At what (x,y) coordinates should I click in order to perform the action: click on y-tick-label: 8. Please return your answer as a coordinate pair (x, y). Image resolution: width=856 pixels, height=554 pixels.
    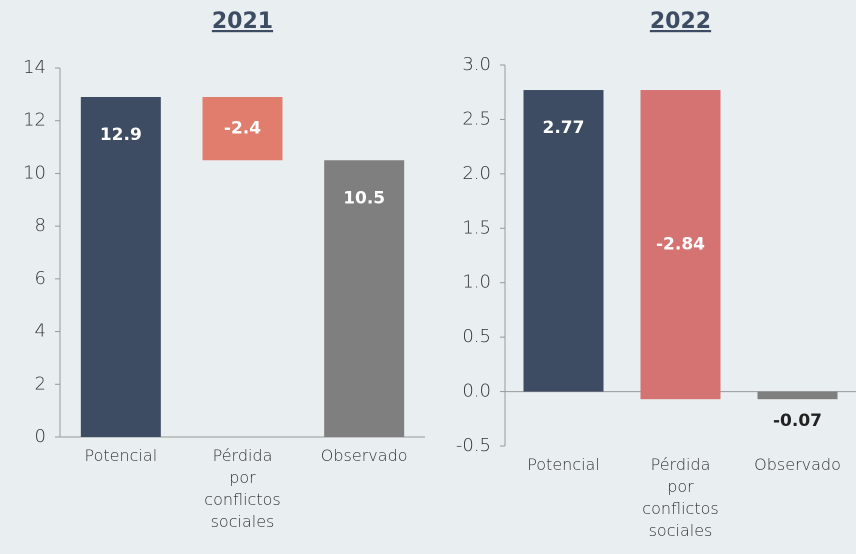
    Looking at the image, I should click on (40, 225).